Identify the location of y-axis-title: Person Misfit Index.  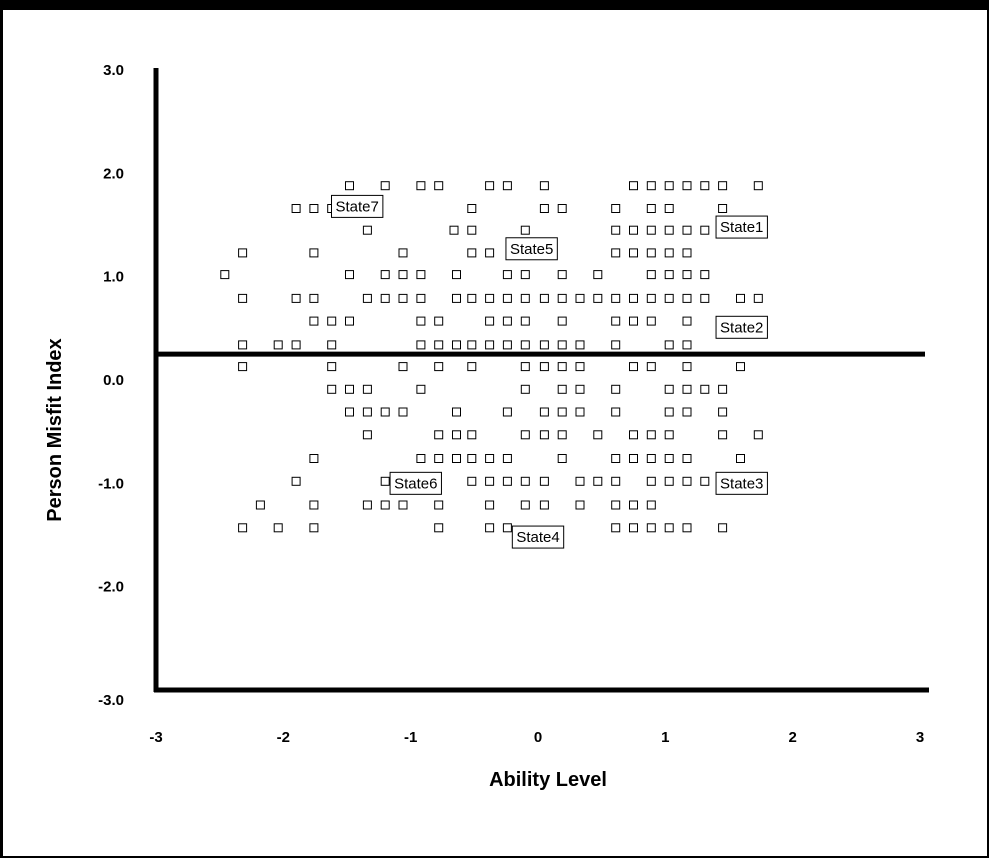
(55, 429).